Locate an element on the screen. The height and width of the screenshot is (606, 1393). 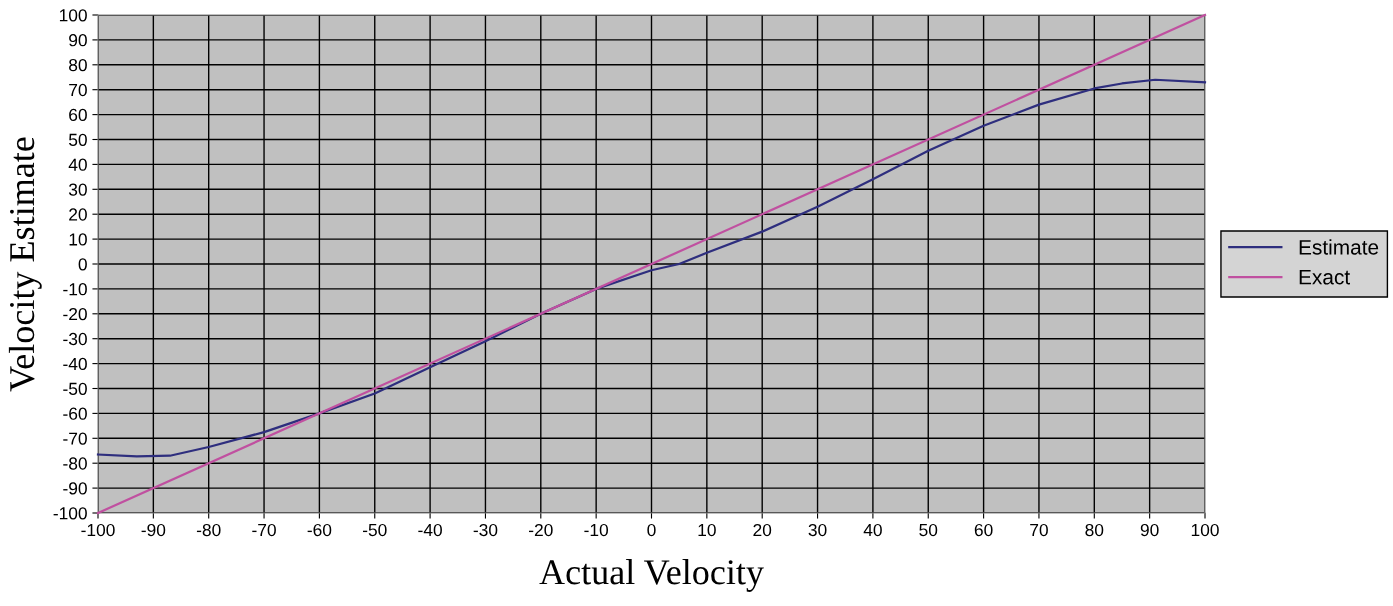
y-tick-label: -60 is located at coordinates (75, 413).